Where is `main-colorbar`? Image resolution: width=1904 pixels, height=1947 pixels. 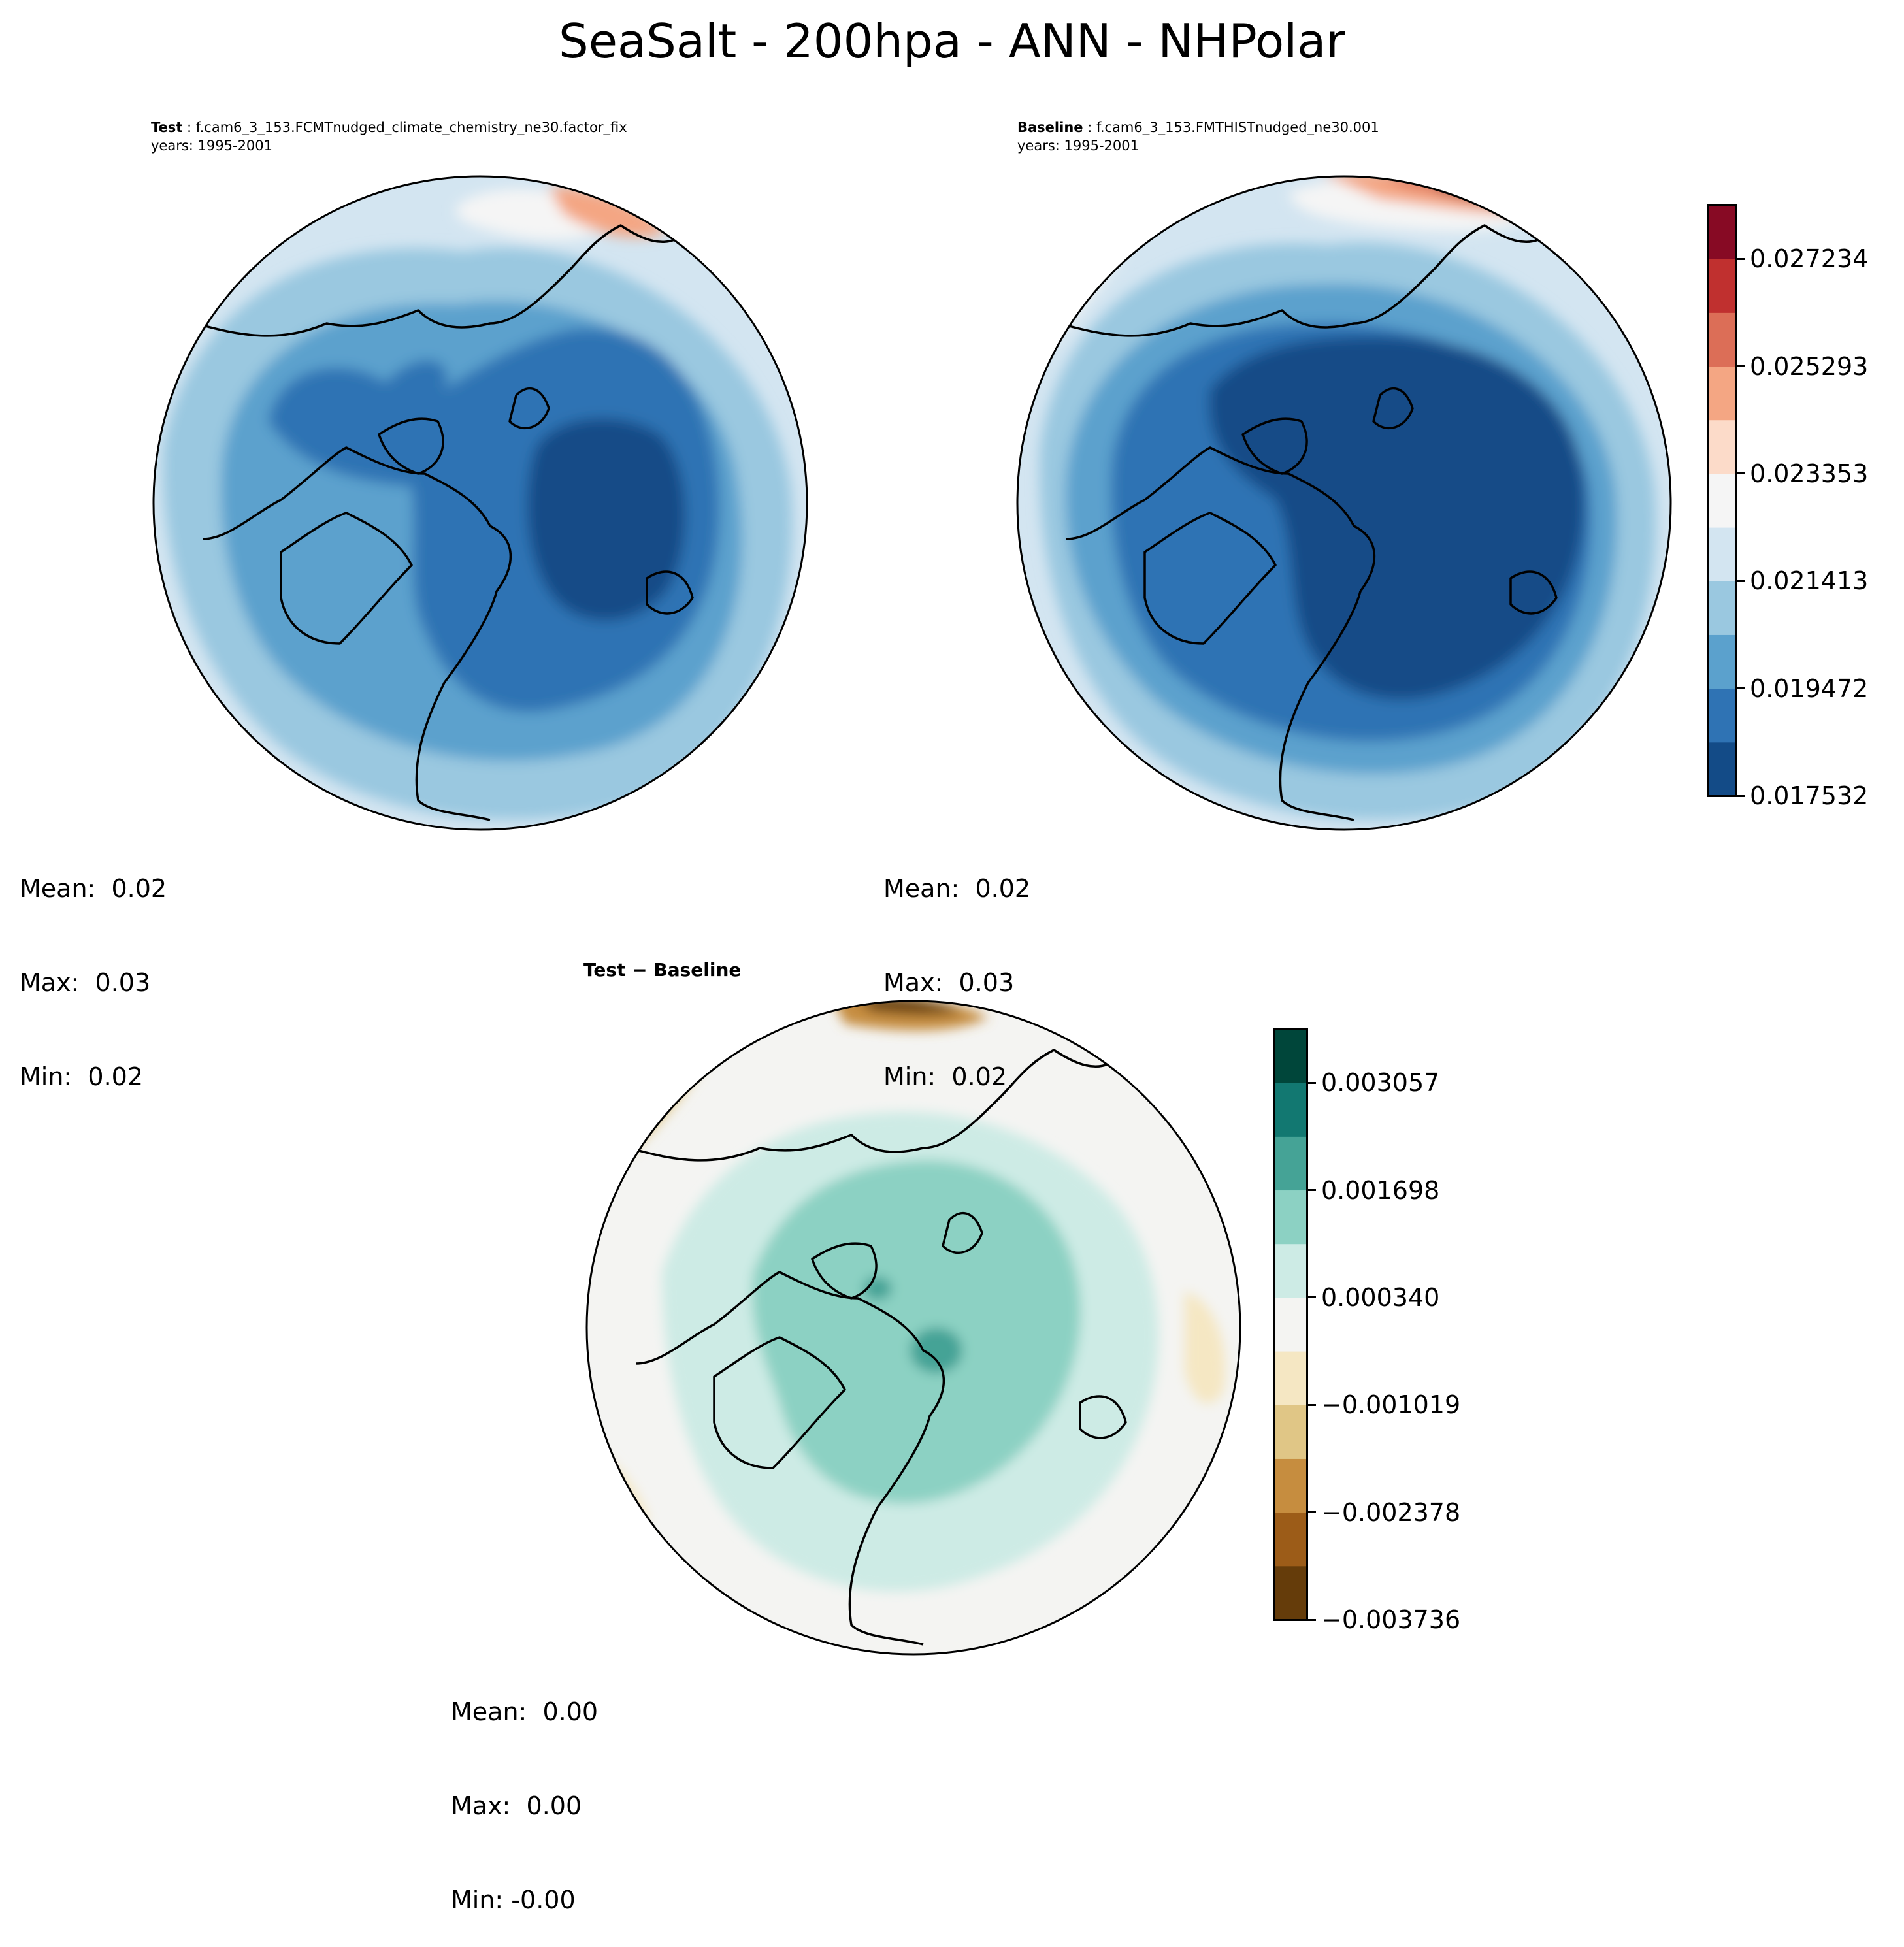
main-colorbar is located at coordinates (1722, 500).